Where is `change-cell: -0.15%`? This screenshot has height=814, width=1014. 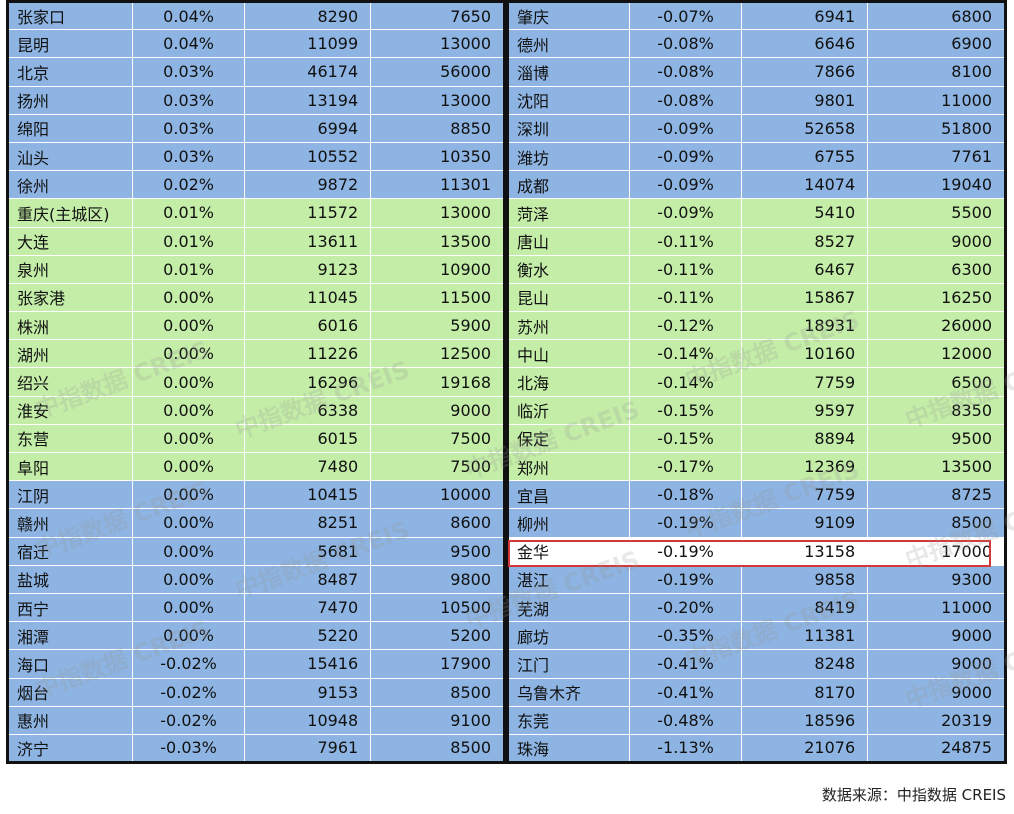
change-cell: -0.15% is located at coordinates (685, 438).